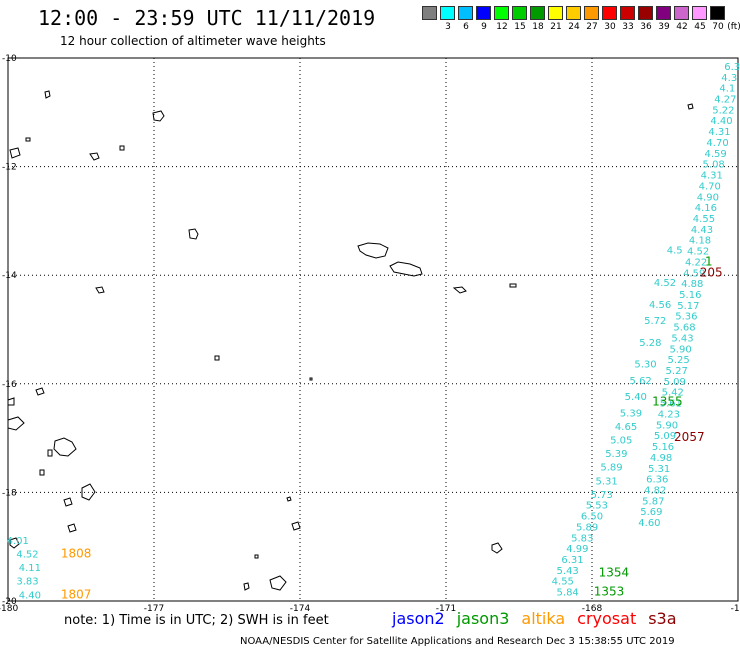  I want to click on wave-height-label: 5.72, so click(655, 321).